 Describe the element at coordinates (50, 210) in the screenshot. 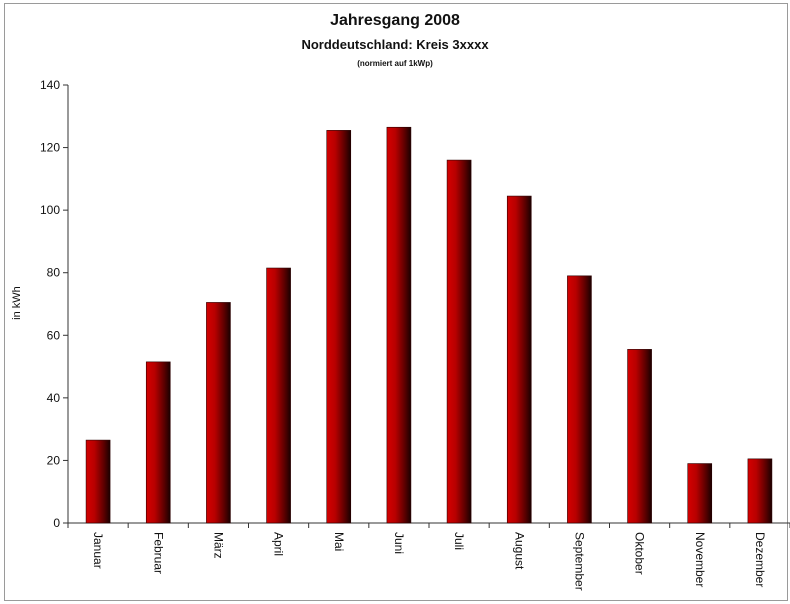

I see `y-tick-label: 100` at that location.